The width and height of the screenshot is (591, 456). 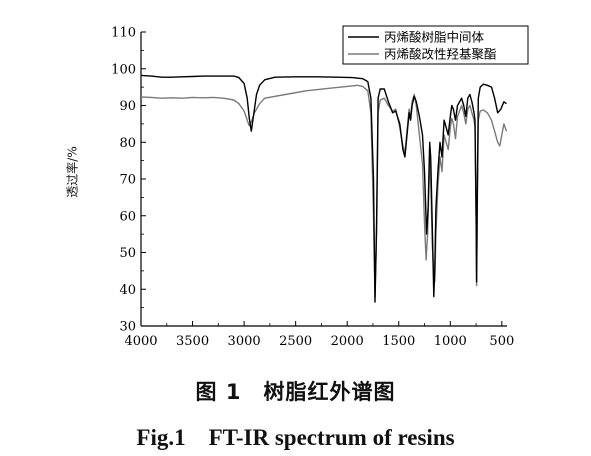 I want to click on y-tick-label: 100, so click(x=123, y=69).